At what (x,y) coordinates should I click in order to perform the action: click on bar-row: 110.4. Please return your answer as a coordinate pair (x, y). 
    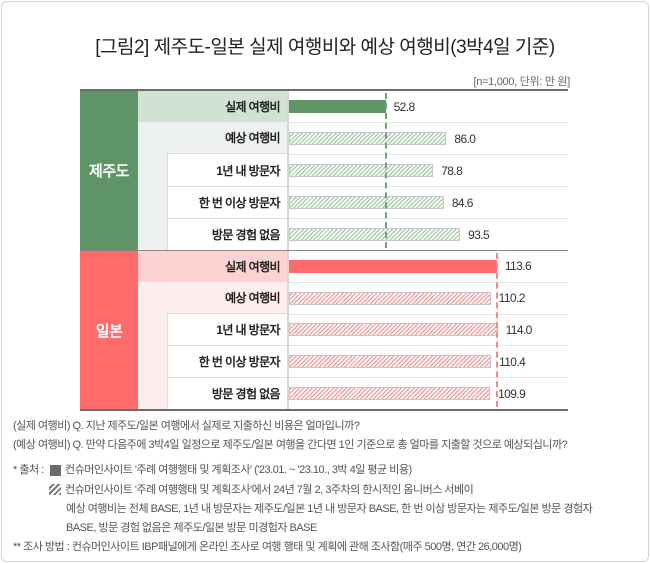
    Looking at the image, I should click on (428, 361).